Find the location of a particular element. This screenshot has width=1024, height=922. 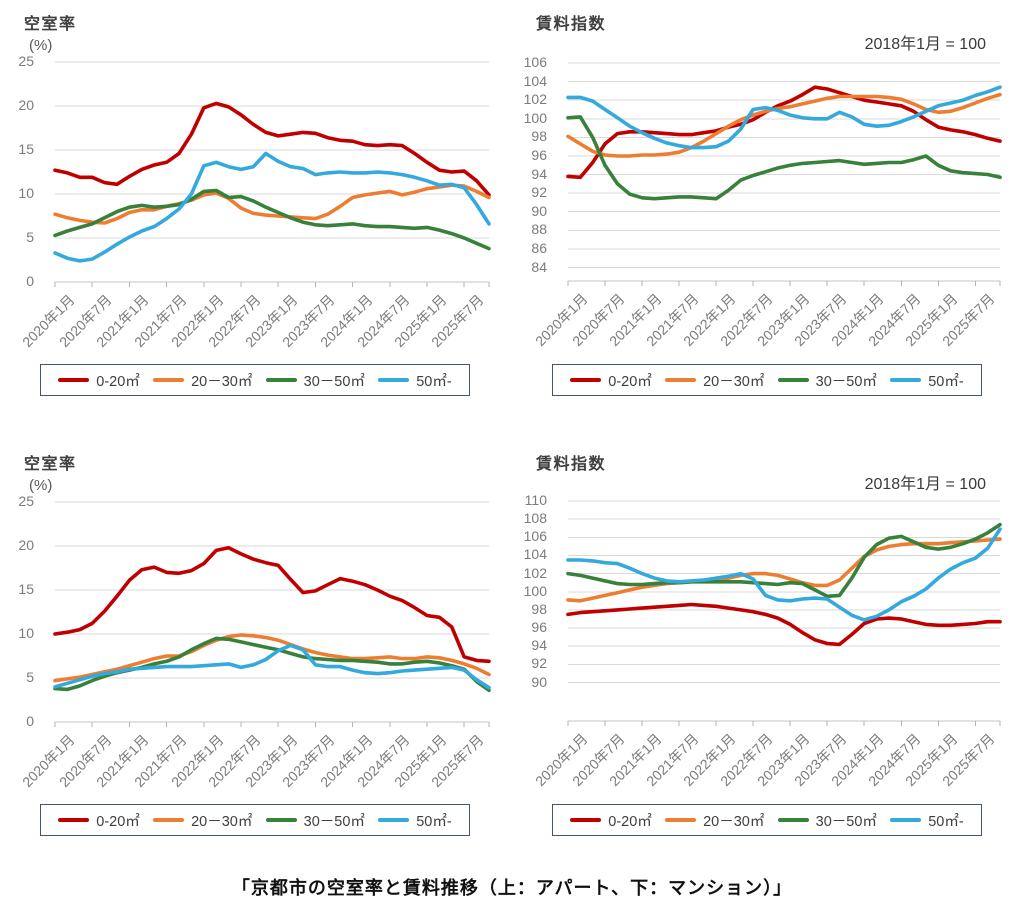

chart-canvas-vacancy-mansion is located at coordinates (272, 614).